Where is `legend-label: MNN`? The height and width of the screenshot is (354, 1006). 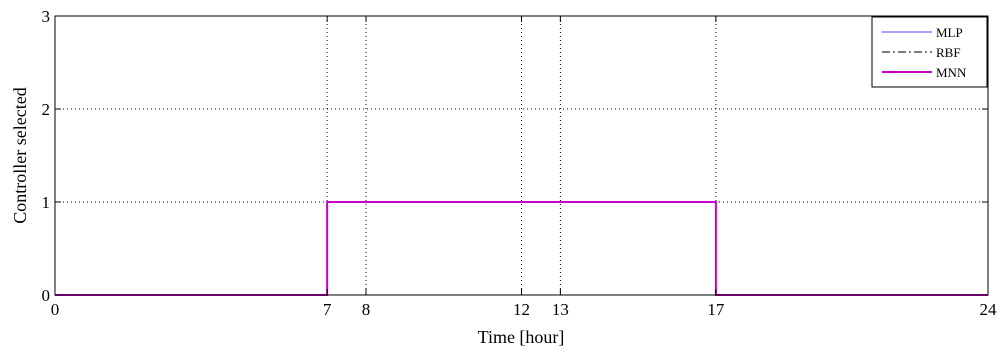 legend-label: MNN is located at coordinates (951, 72).